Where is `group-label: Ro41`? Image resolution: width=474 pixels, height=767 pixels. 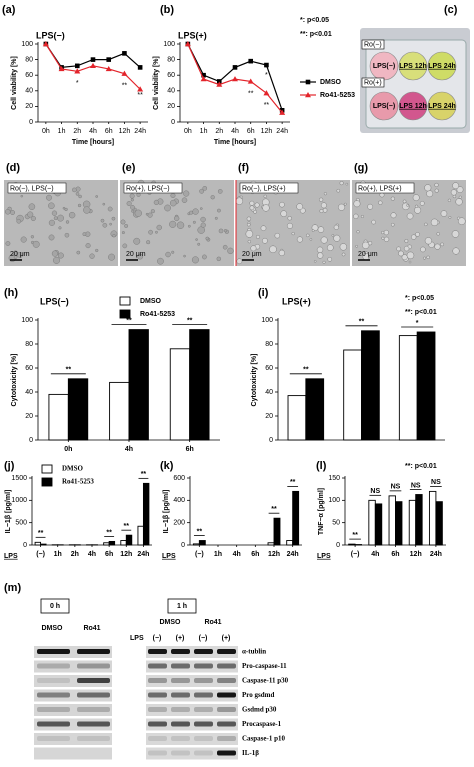 group-label: Ro41 is located at coordinates (91, 628).